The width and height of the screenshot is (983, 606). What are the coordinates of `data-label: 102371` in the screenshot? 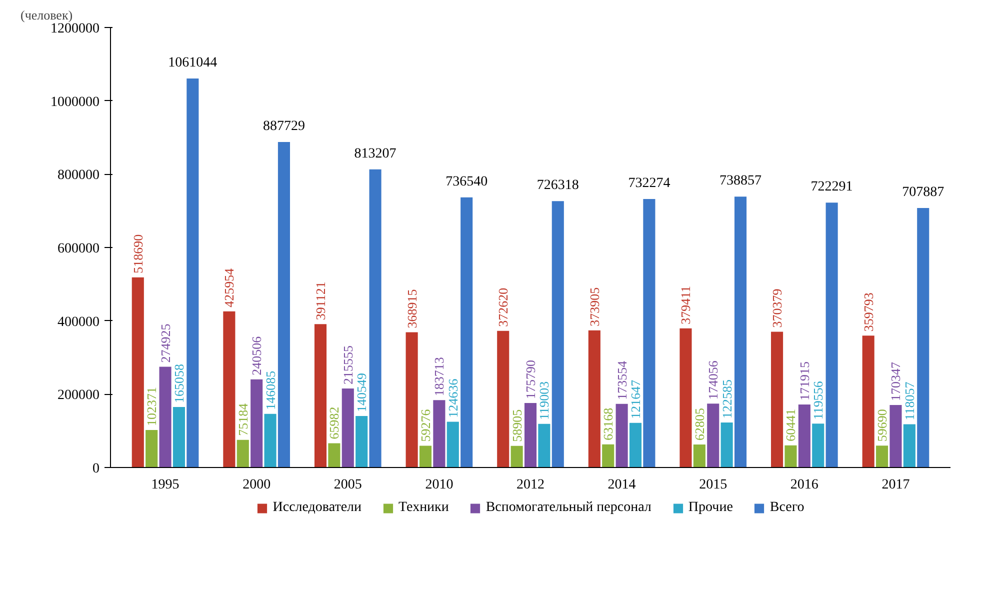 It's located at (152, 406).